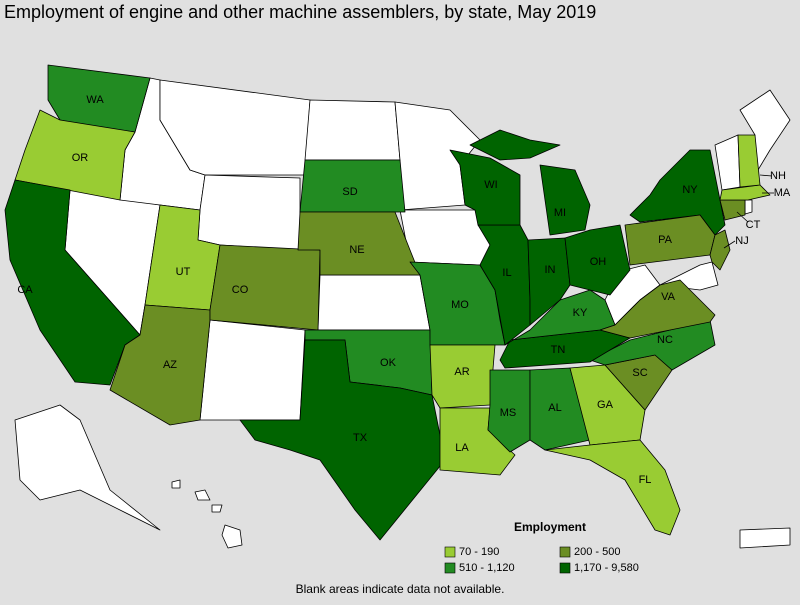 The height and width of the screenshot is (605, 800). Describe the element at coordinates (479, 552) in the screenshot. I see `legend-label: 70 - 190` at that location.